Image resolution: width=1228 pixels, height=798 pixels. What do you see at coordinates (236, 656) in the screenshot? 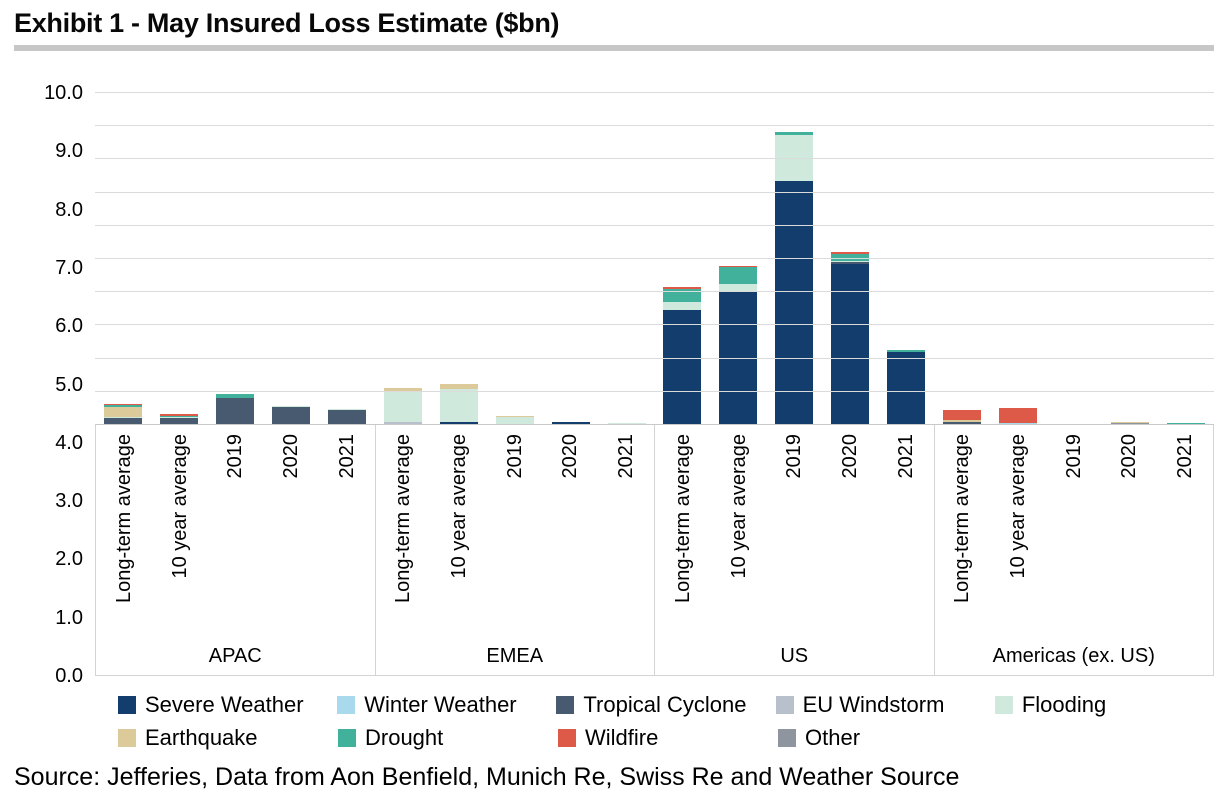
I see `group-label: APAC` at bounding box center [236, 656].